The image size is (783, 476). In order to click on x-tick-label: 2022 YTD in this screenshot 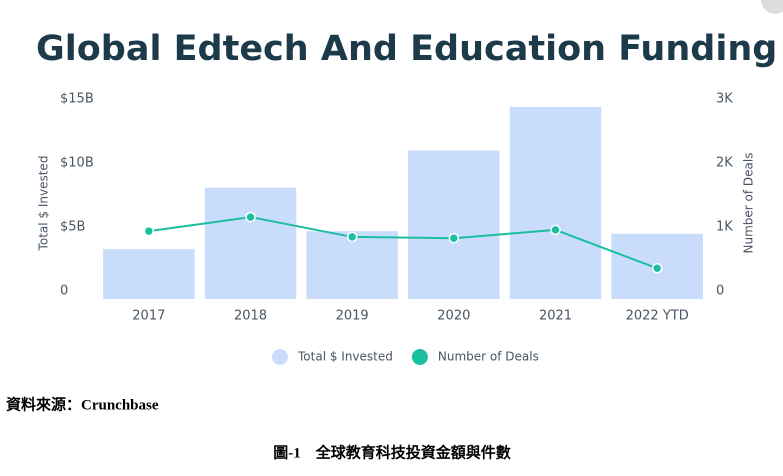, I will do `click(657, 316)`.